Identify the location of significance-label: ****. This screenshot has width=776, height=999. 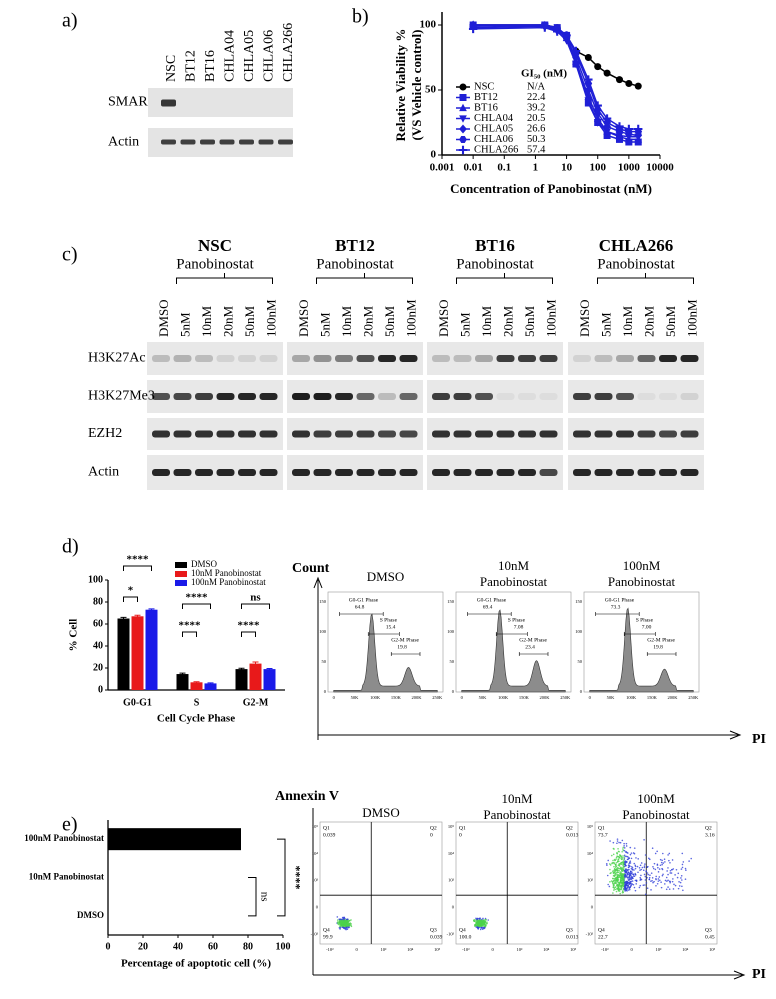
(296, 878).